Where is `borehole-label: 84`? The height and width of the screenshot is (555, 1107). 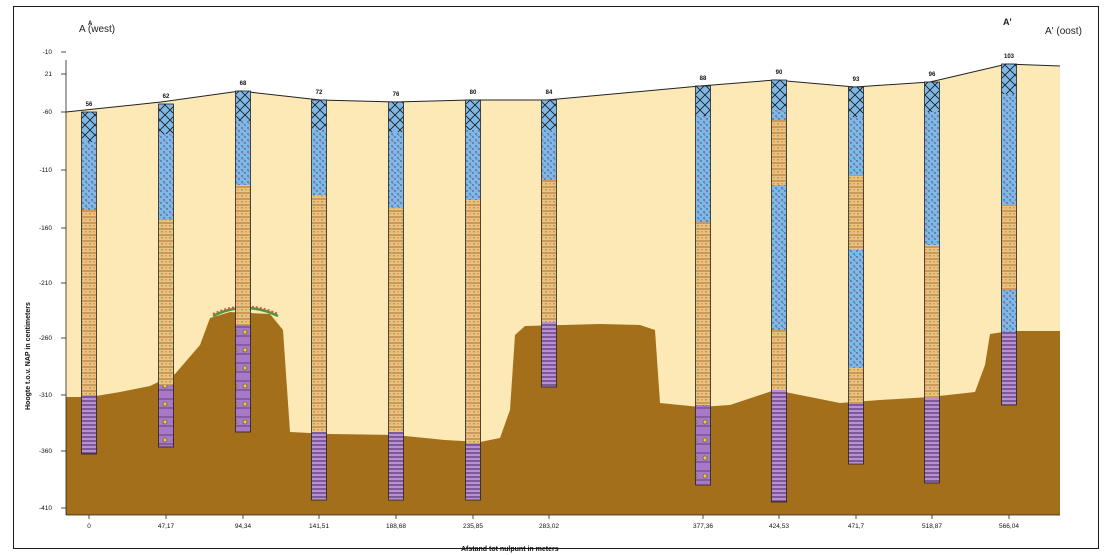 borehole-label: 84 is located at coordinates (549, 93).